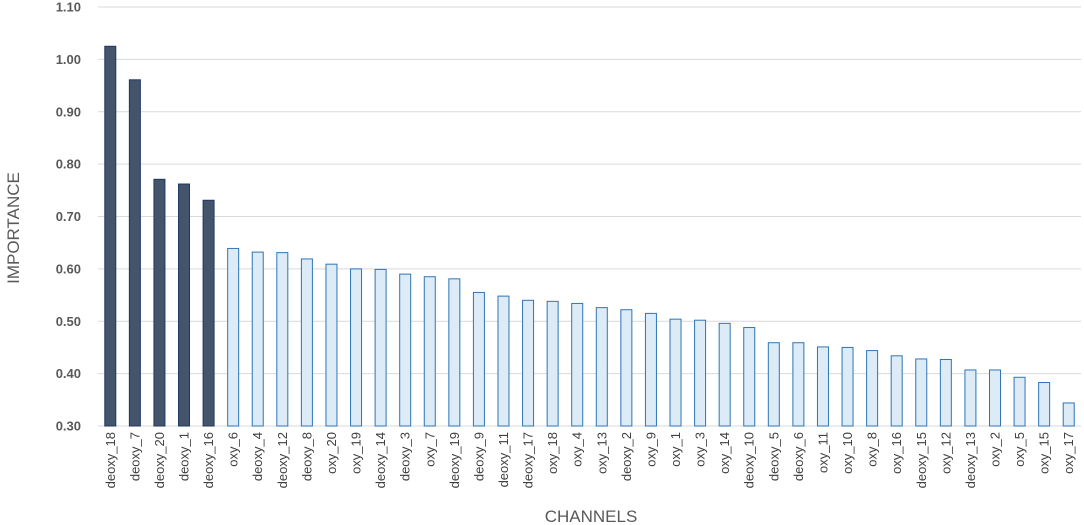  I want to click on x-tick-label: oxy_9, so click(650, 449).